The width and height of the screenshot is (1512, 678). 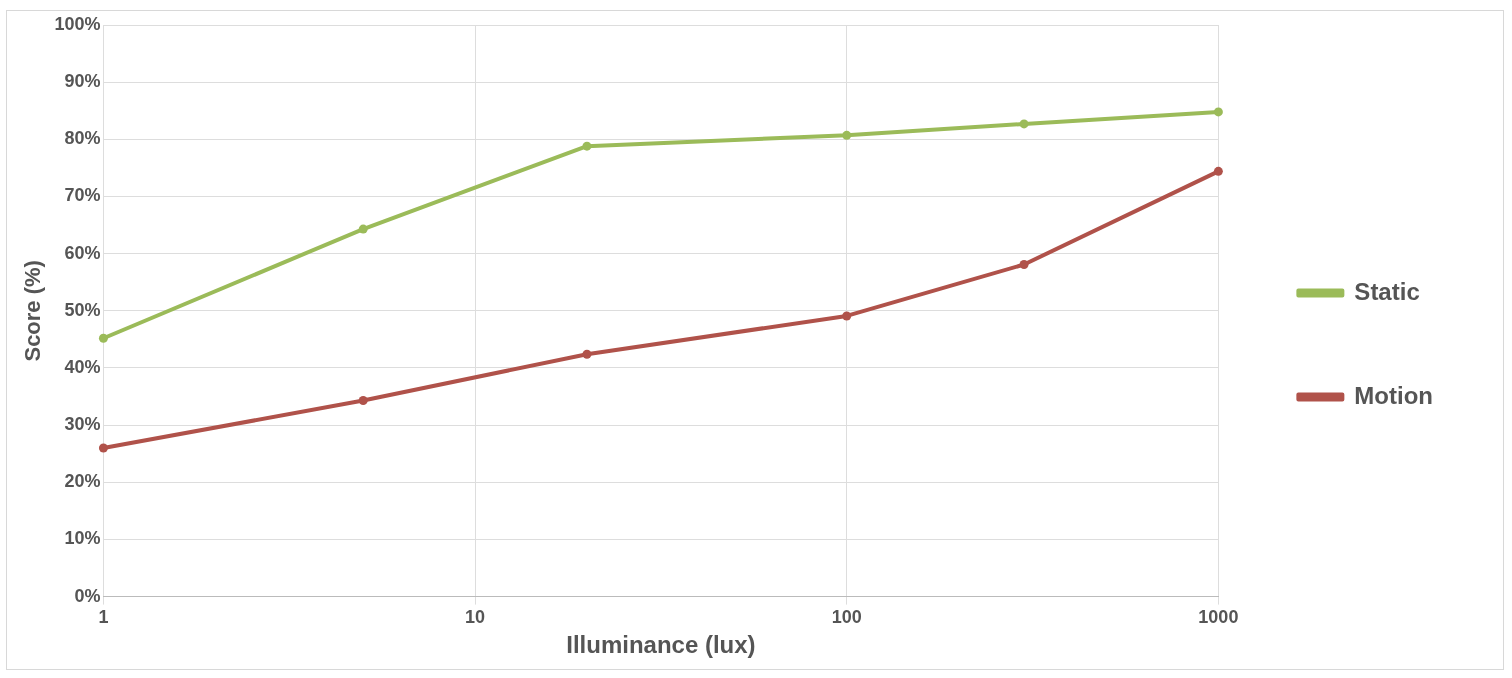 What do you see at coordinates (1387, 291) in the screenshot?
I see `legend-label: Static` at bounding box center [1387, 291].